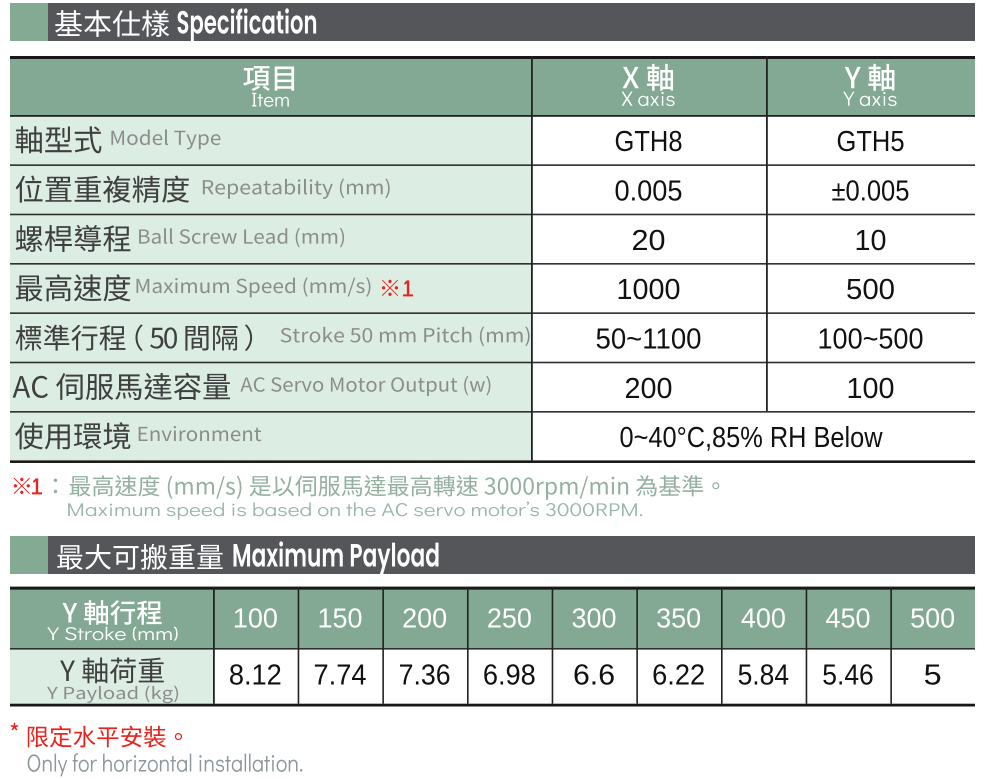 The height and width of the screenshot is (779, 989). I want to click on svg-text: 6.6, so click(594, 676).